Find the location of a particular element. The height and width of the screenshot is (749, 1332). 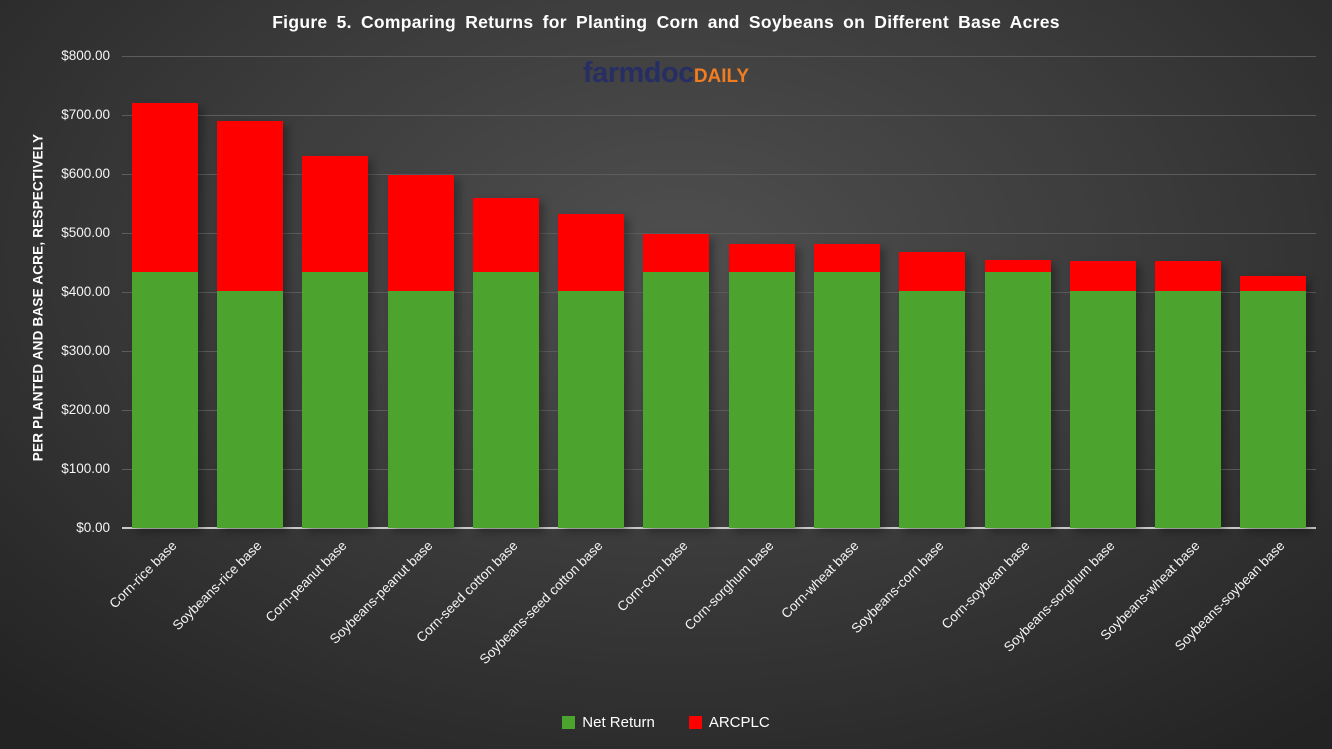

bar-soybeans-sorghum-base is located at coordinates (1102, 394).